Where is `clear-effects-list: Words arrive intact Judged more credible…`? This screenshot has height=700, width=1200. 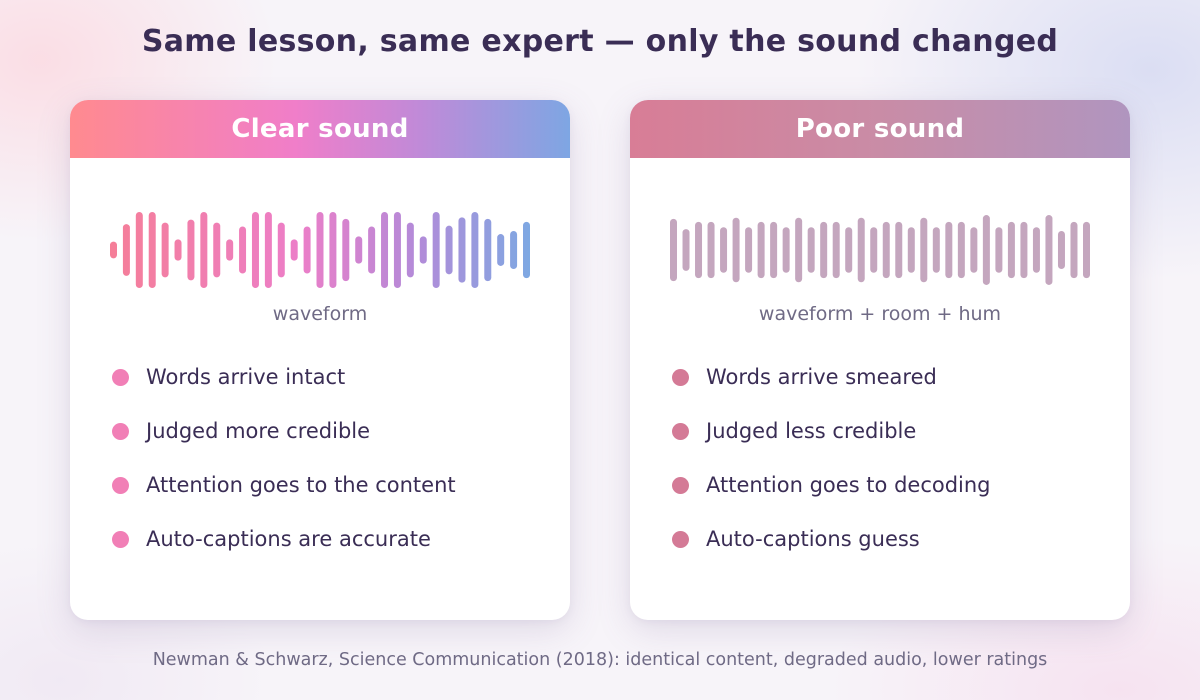 clear-effects-list: Words arrive intact Judged more credible… is located at coordinates (284, 458).